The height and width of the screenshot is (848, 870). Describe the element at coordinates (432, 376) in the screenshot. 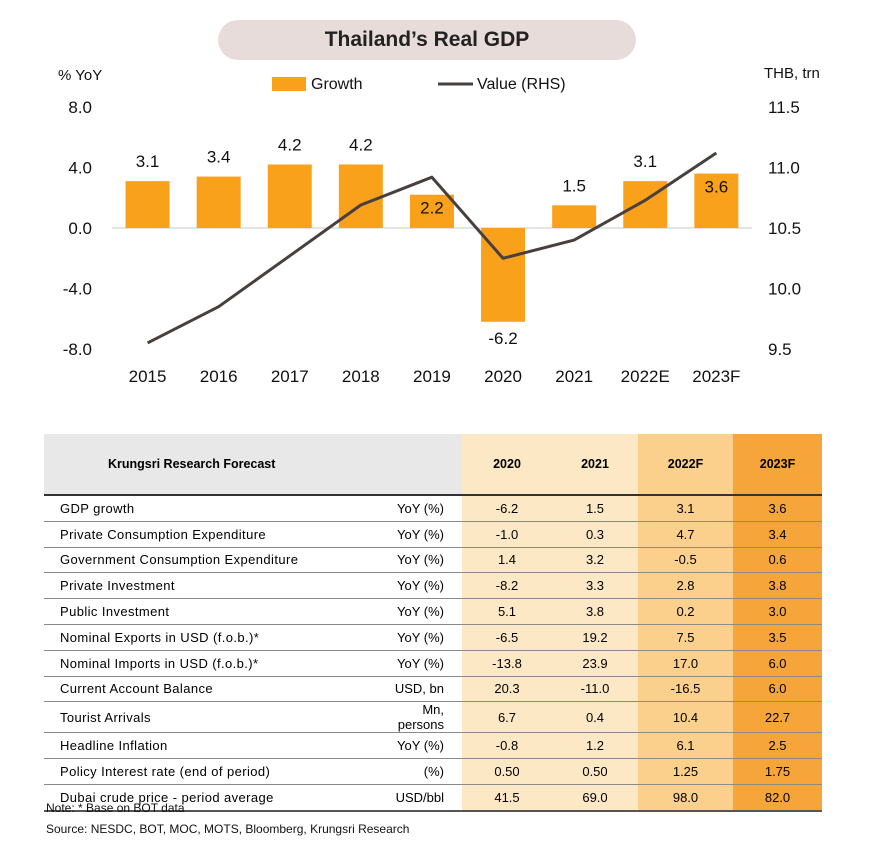

I see `x-tick-label: 2019` at that location.